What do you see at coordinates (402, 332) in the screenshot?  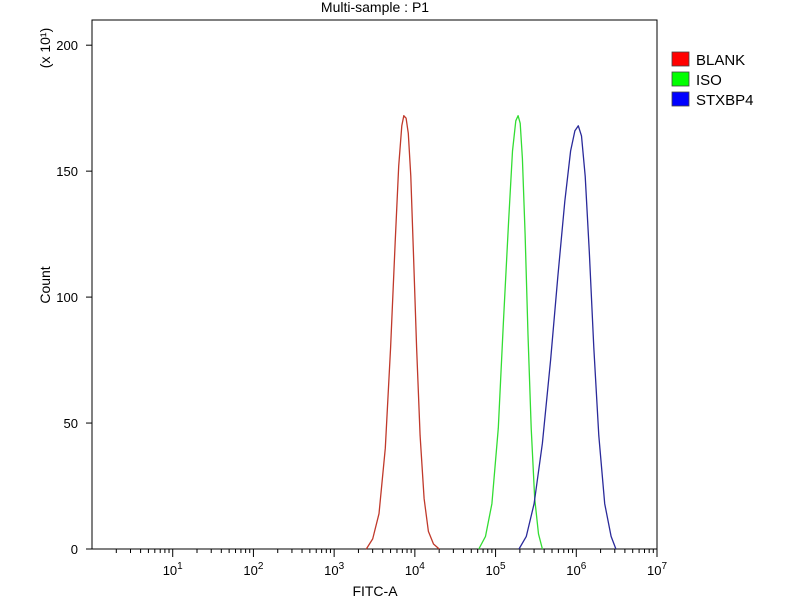 I see `series-line-blank` at bounding box center [402, 332].